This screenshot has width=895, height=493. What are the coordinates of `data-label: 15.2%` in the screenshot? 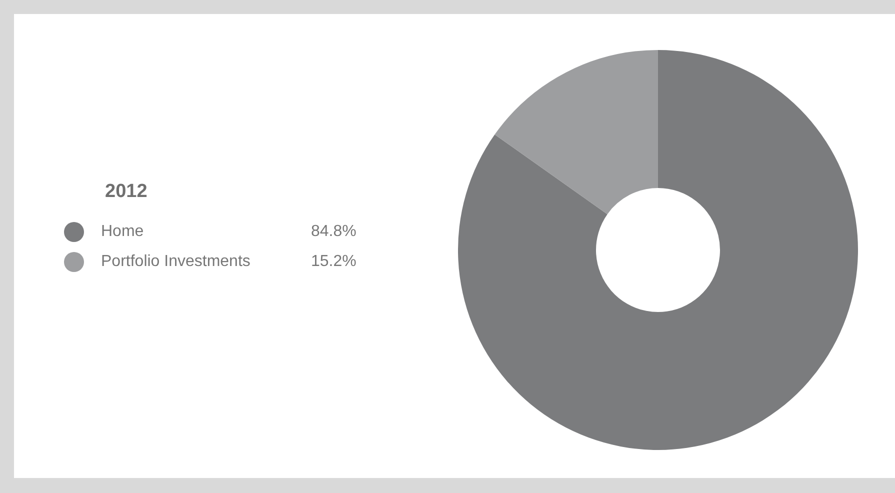 It's located at (333, 262).